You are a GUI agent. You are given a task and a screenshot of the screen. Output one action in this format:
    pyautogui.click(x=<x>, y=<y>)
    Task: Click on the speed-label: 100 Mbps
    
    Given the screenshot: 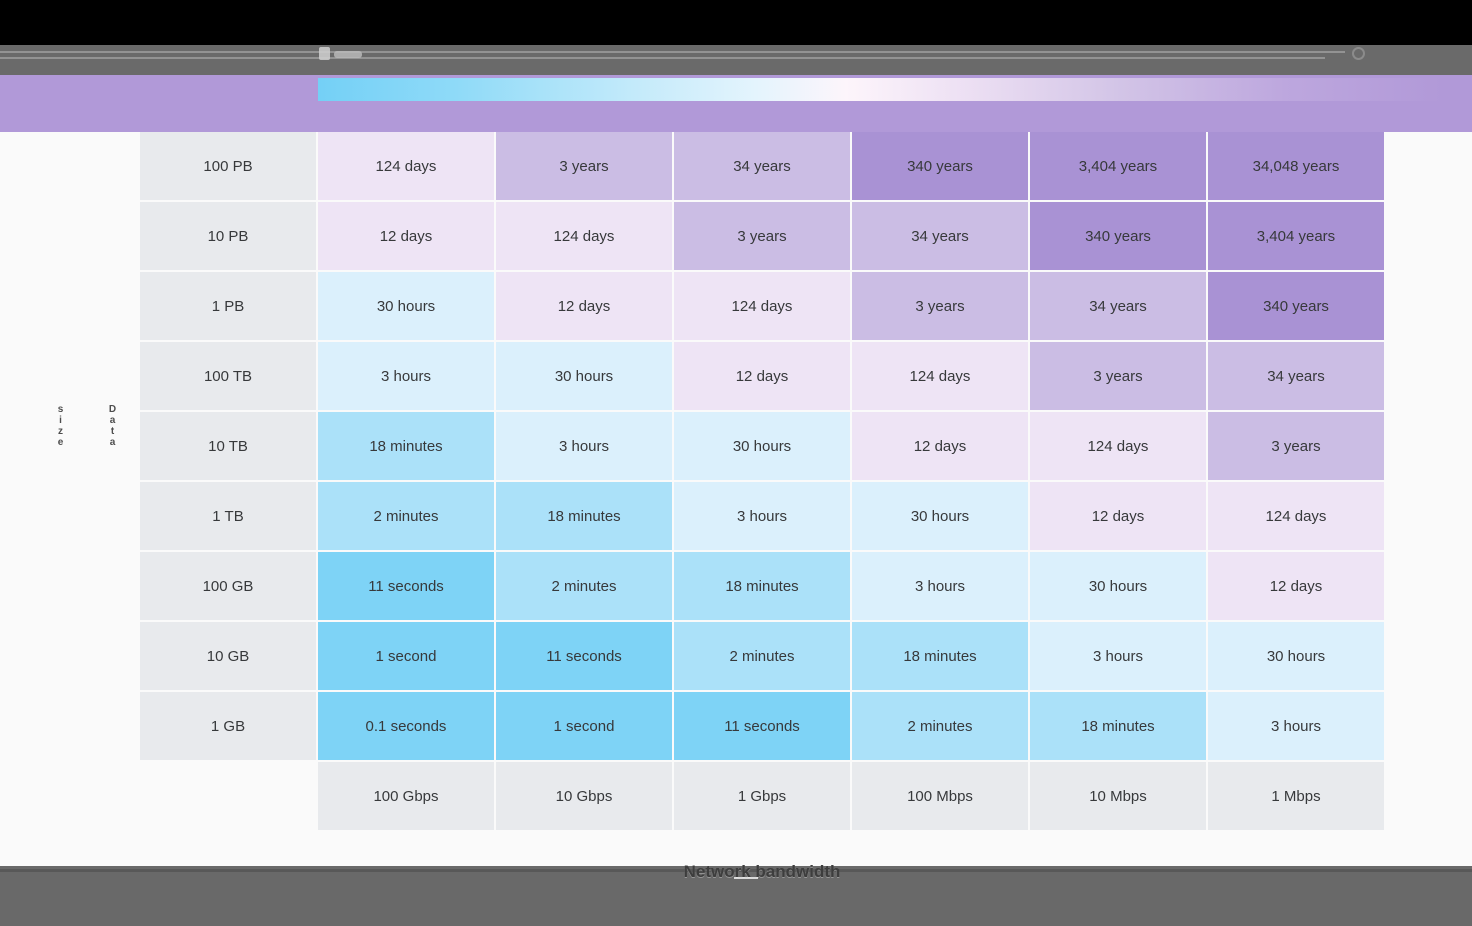 What is the action you would take?
    pyautogui.click(x=940, y=796)
    